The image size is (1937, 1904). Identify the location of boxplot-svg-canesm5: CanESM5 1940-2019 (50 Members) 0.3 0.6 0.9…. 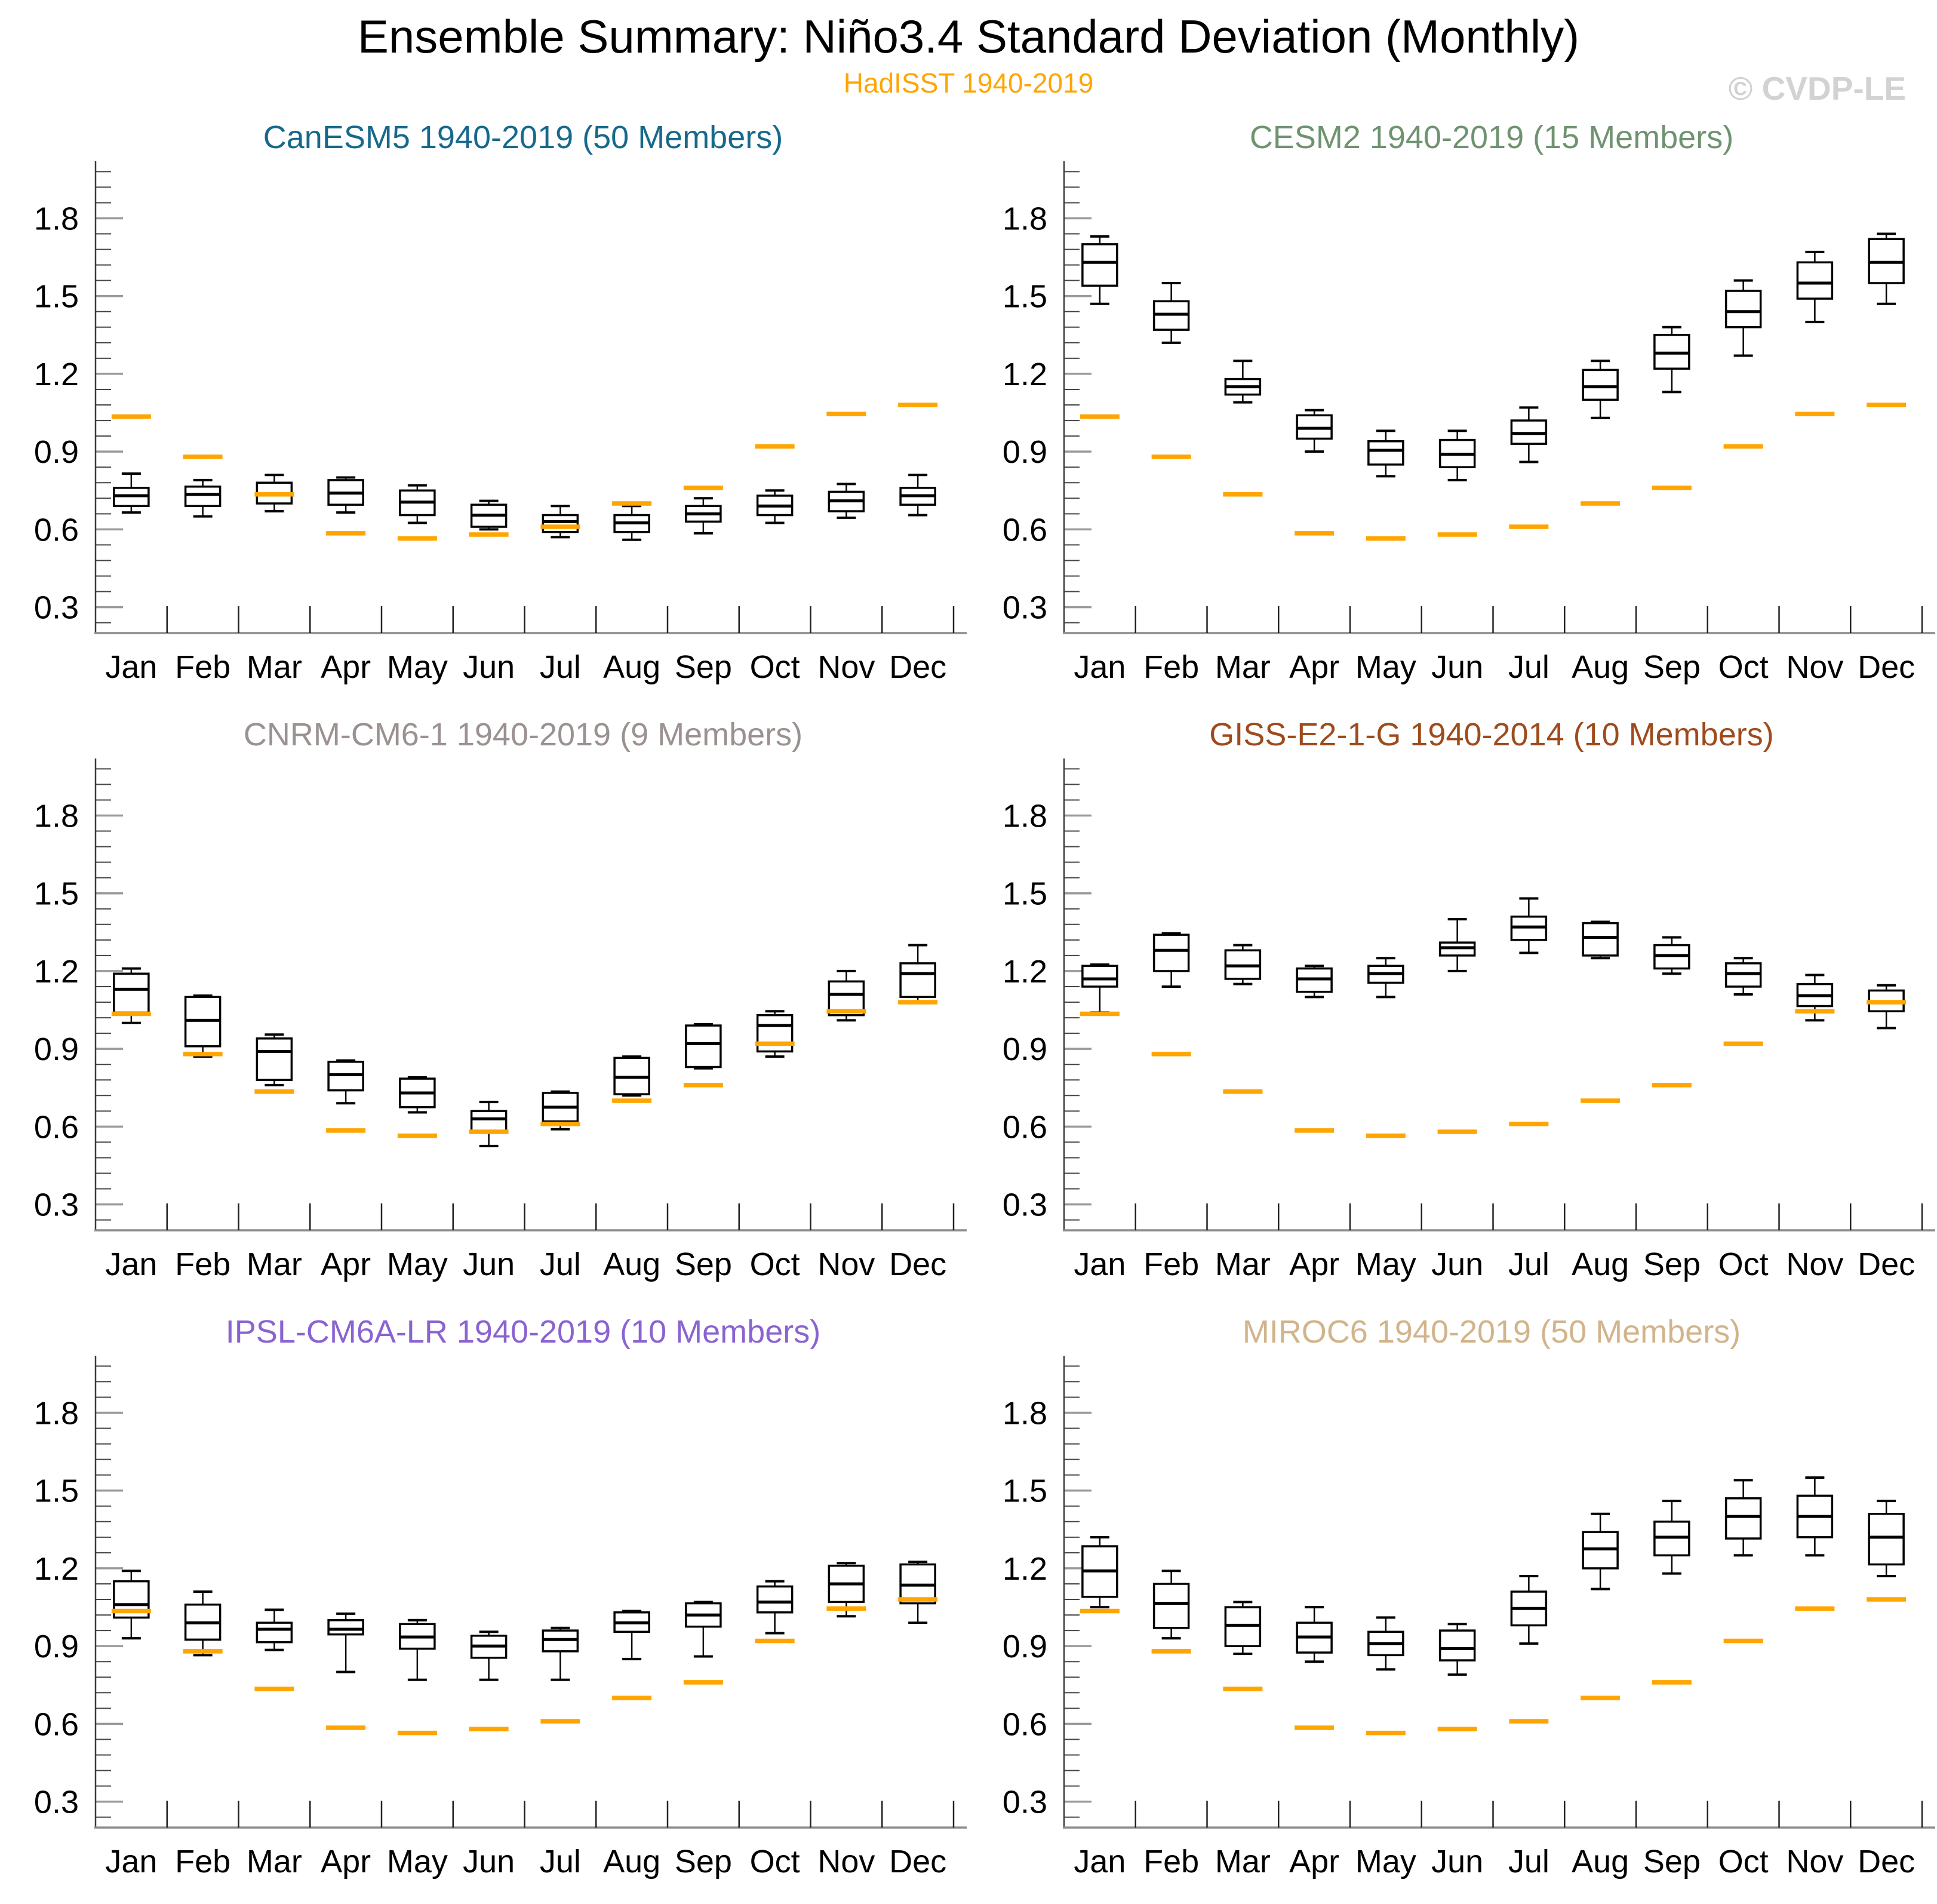
(500, 402).